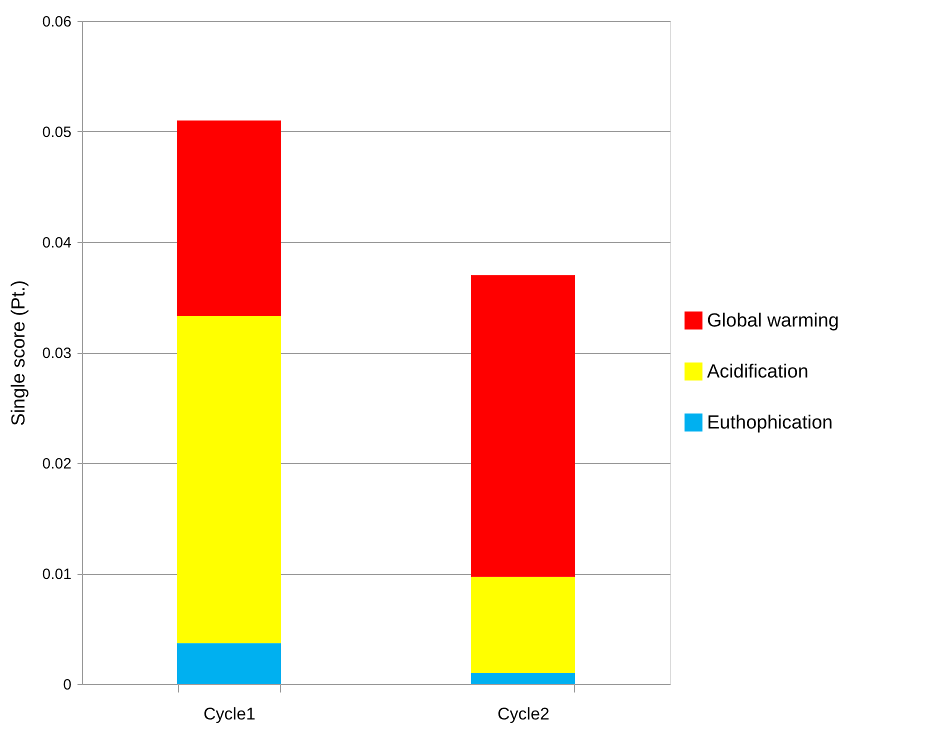 The width and height of the screenshot is (931, 740). Describe the element at coordinates (57, 22) in the screenshot. I see `y-tick-label: 0.06` at that location.